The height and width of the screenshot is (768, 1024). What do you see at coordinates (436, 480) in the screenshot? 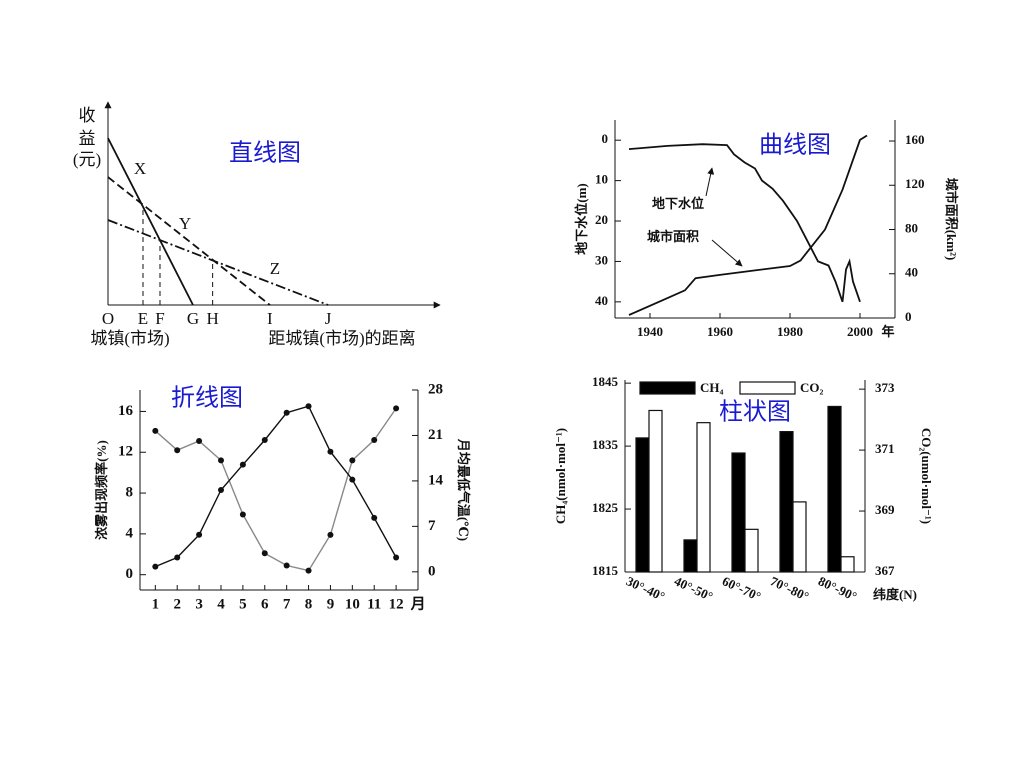
I see `y2-tick-label: 14` at bounding box center [436, 480].